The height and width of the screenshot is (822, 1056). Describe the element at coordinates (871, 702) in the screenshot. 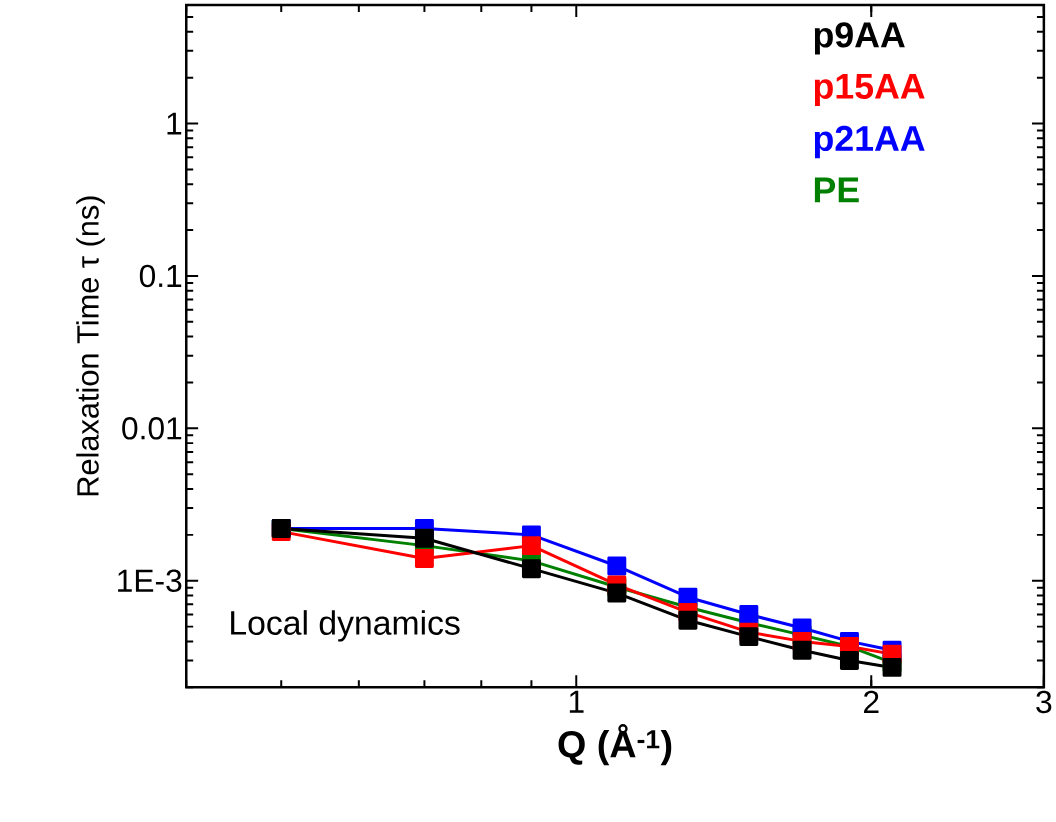

I see `x-tick-label: 2` at that location.